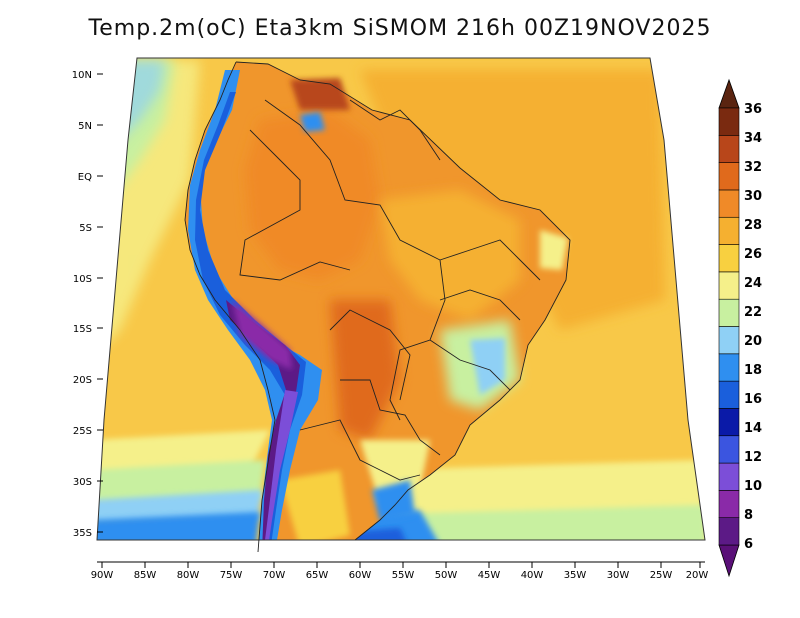  What do you see at coordinates (753, 167) in the screenshot?
I see `colorbar-label: 32` at bounding box center [753, 167].